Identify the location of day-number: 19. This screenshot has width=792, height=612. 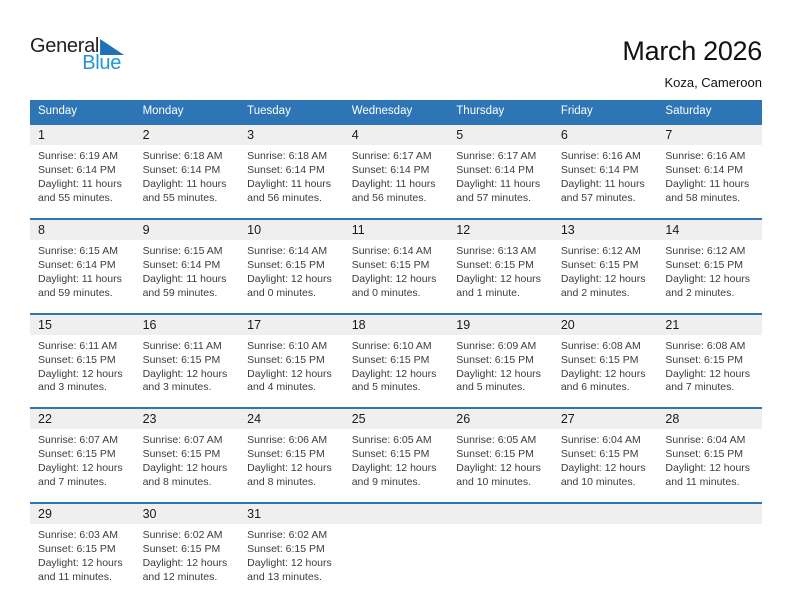
(500, 324).